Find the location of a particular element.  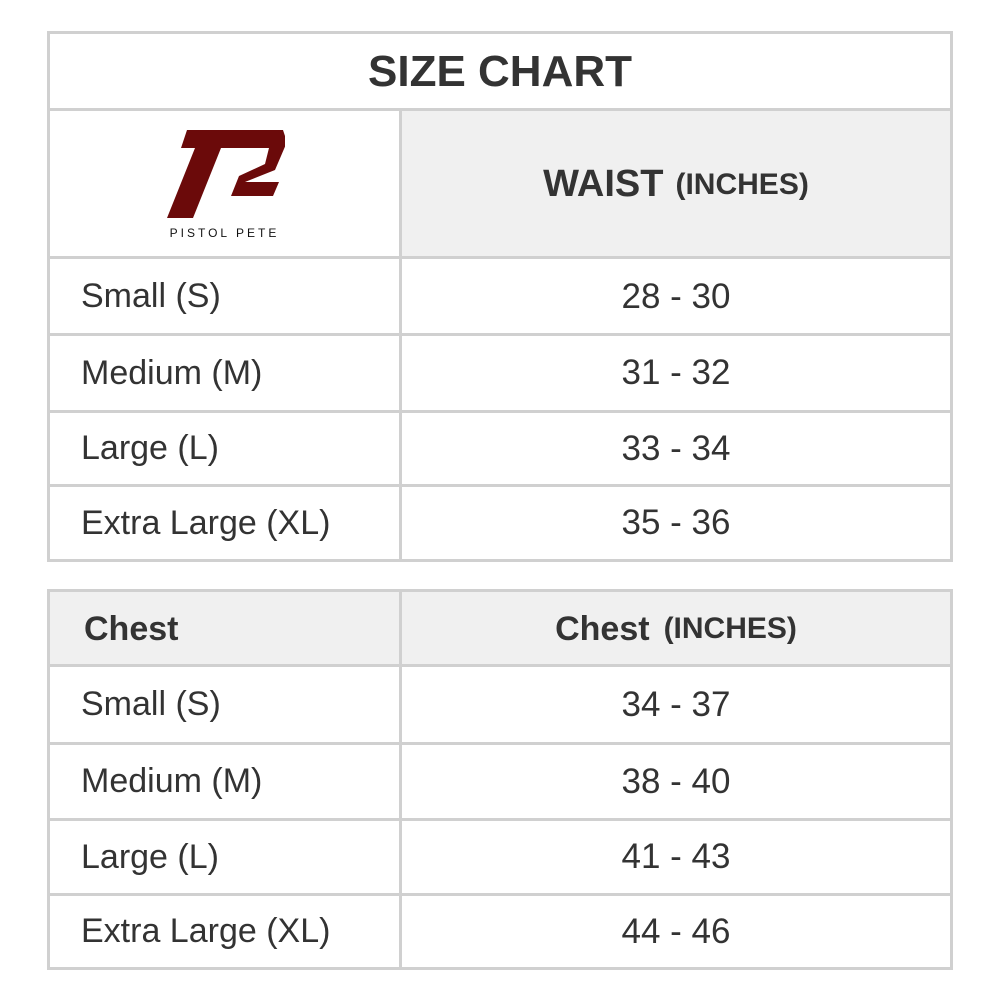

waist-header-unit: (INCHES) is located at coordinates (742, 184).